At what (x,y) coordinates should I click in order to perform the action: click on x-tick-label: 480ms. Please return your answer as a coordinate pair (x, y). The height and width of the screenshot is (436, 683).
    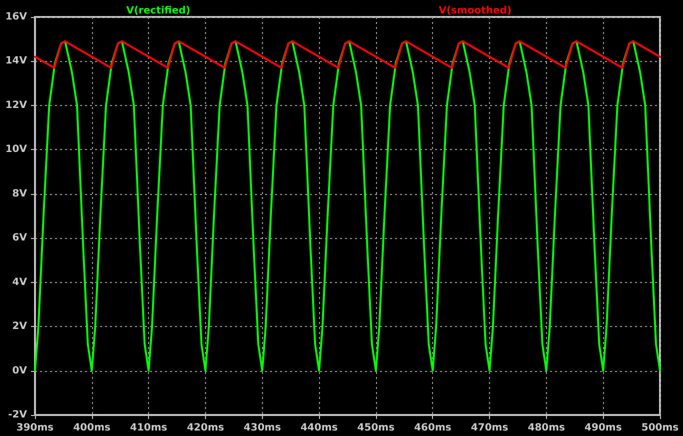
    Looking at the image, I should click on (547, 428).